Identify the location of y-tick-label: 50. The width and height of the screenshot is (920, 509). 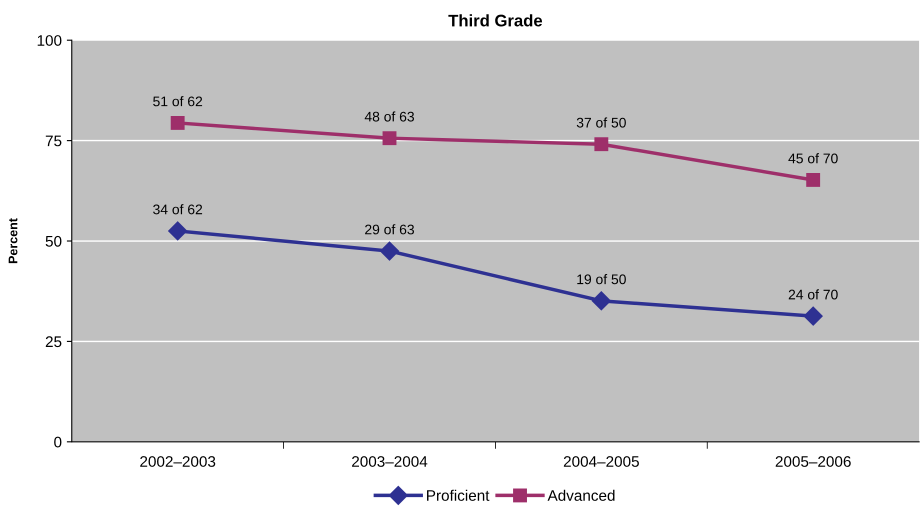
(54, 241).